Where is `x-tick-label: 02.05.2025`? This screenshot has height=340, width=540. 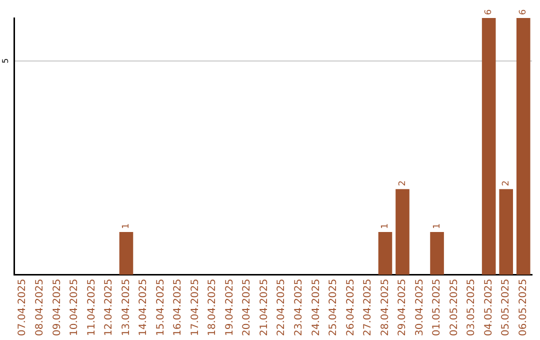 x-tick-label: 02.05.2025 is located at coordinates (454, 307).